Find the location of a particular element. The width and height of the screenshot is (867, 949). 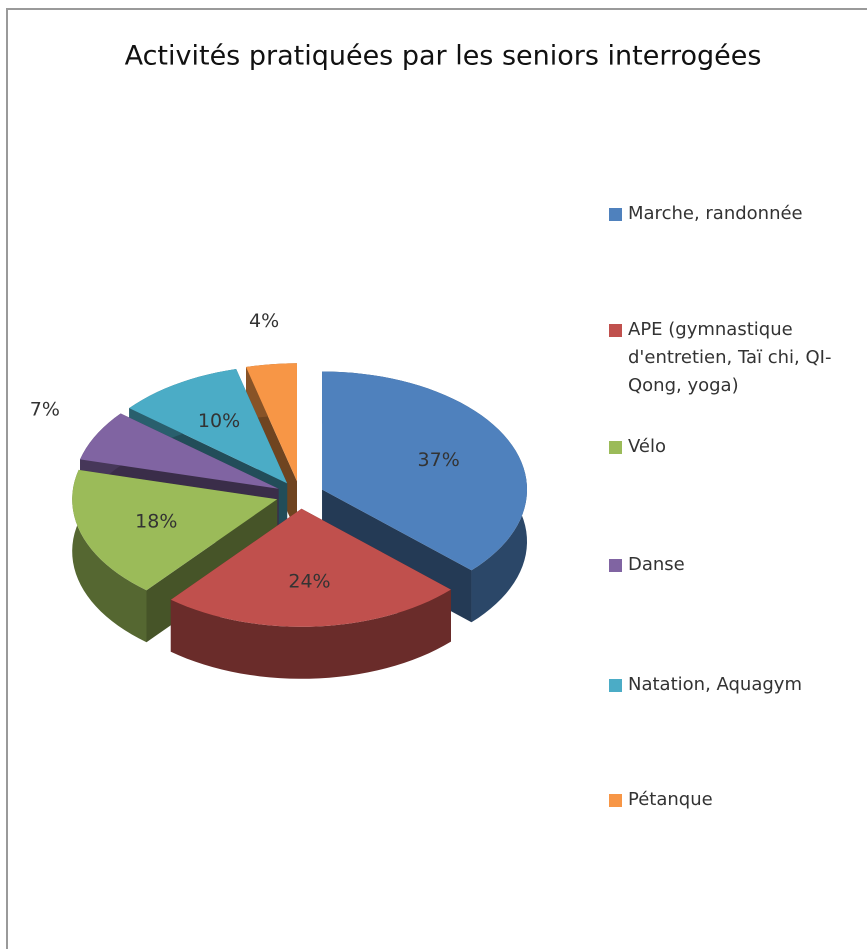

legend-entry: Marche, randonnée is located at coordinates (729, 214).